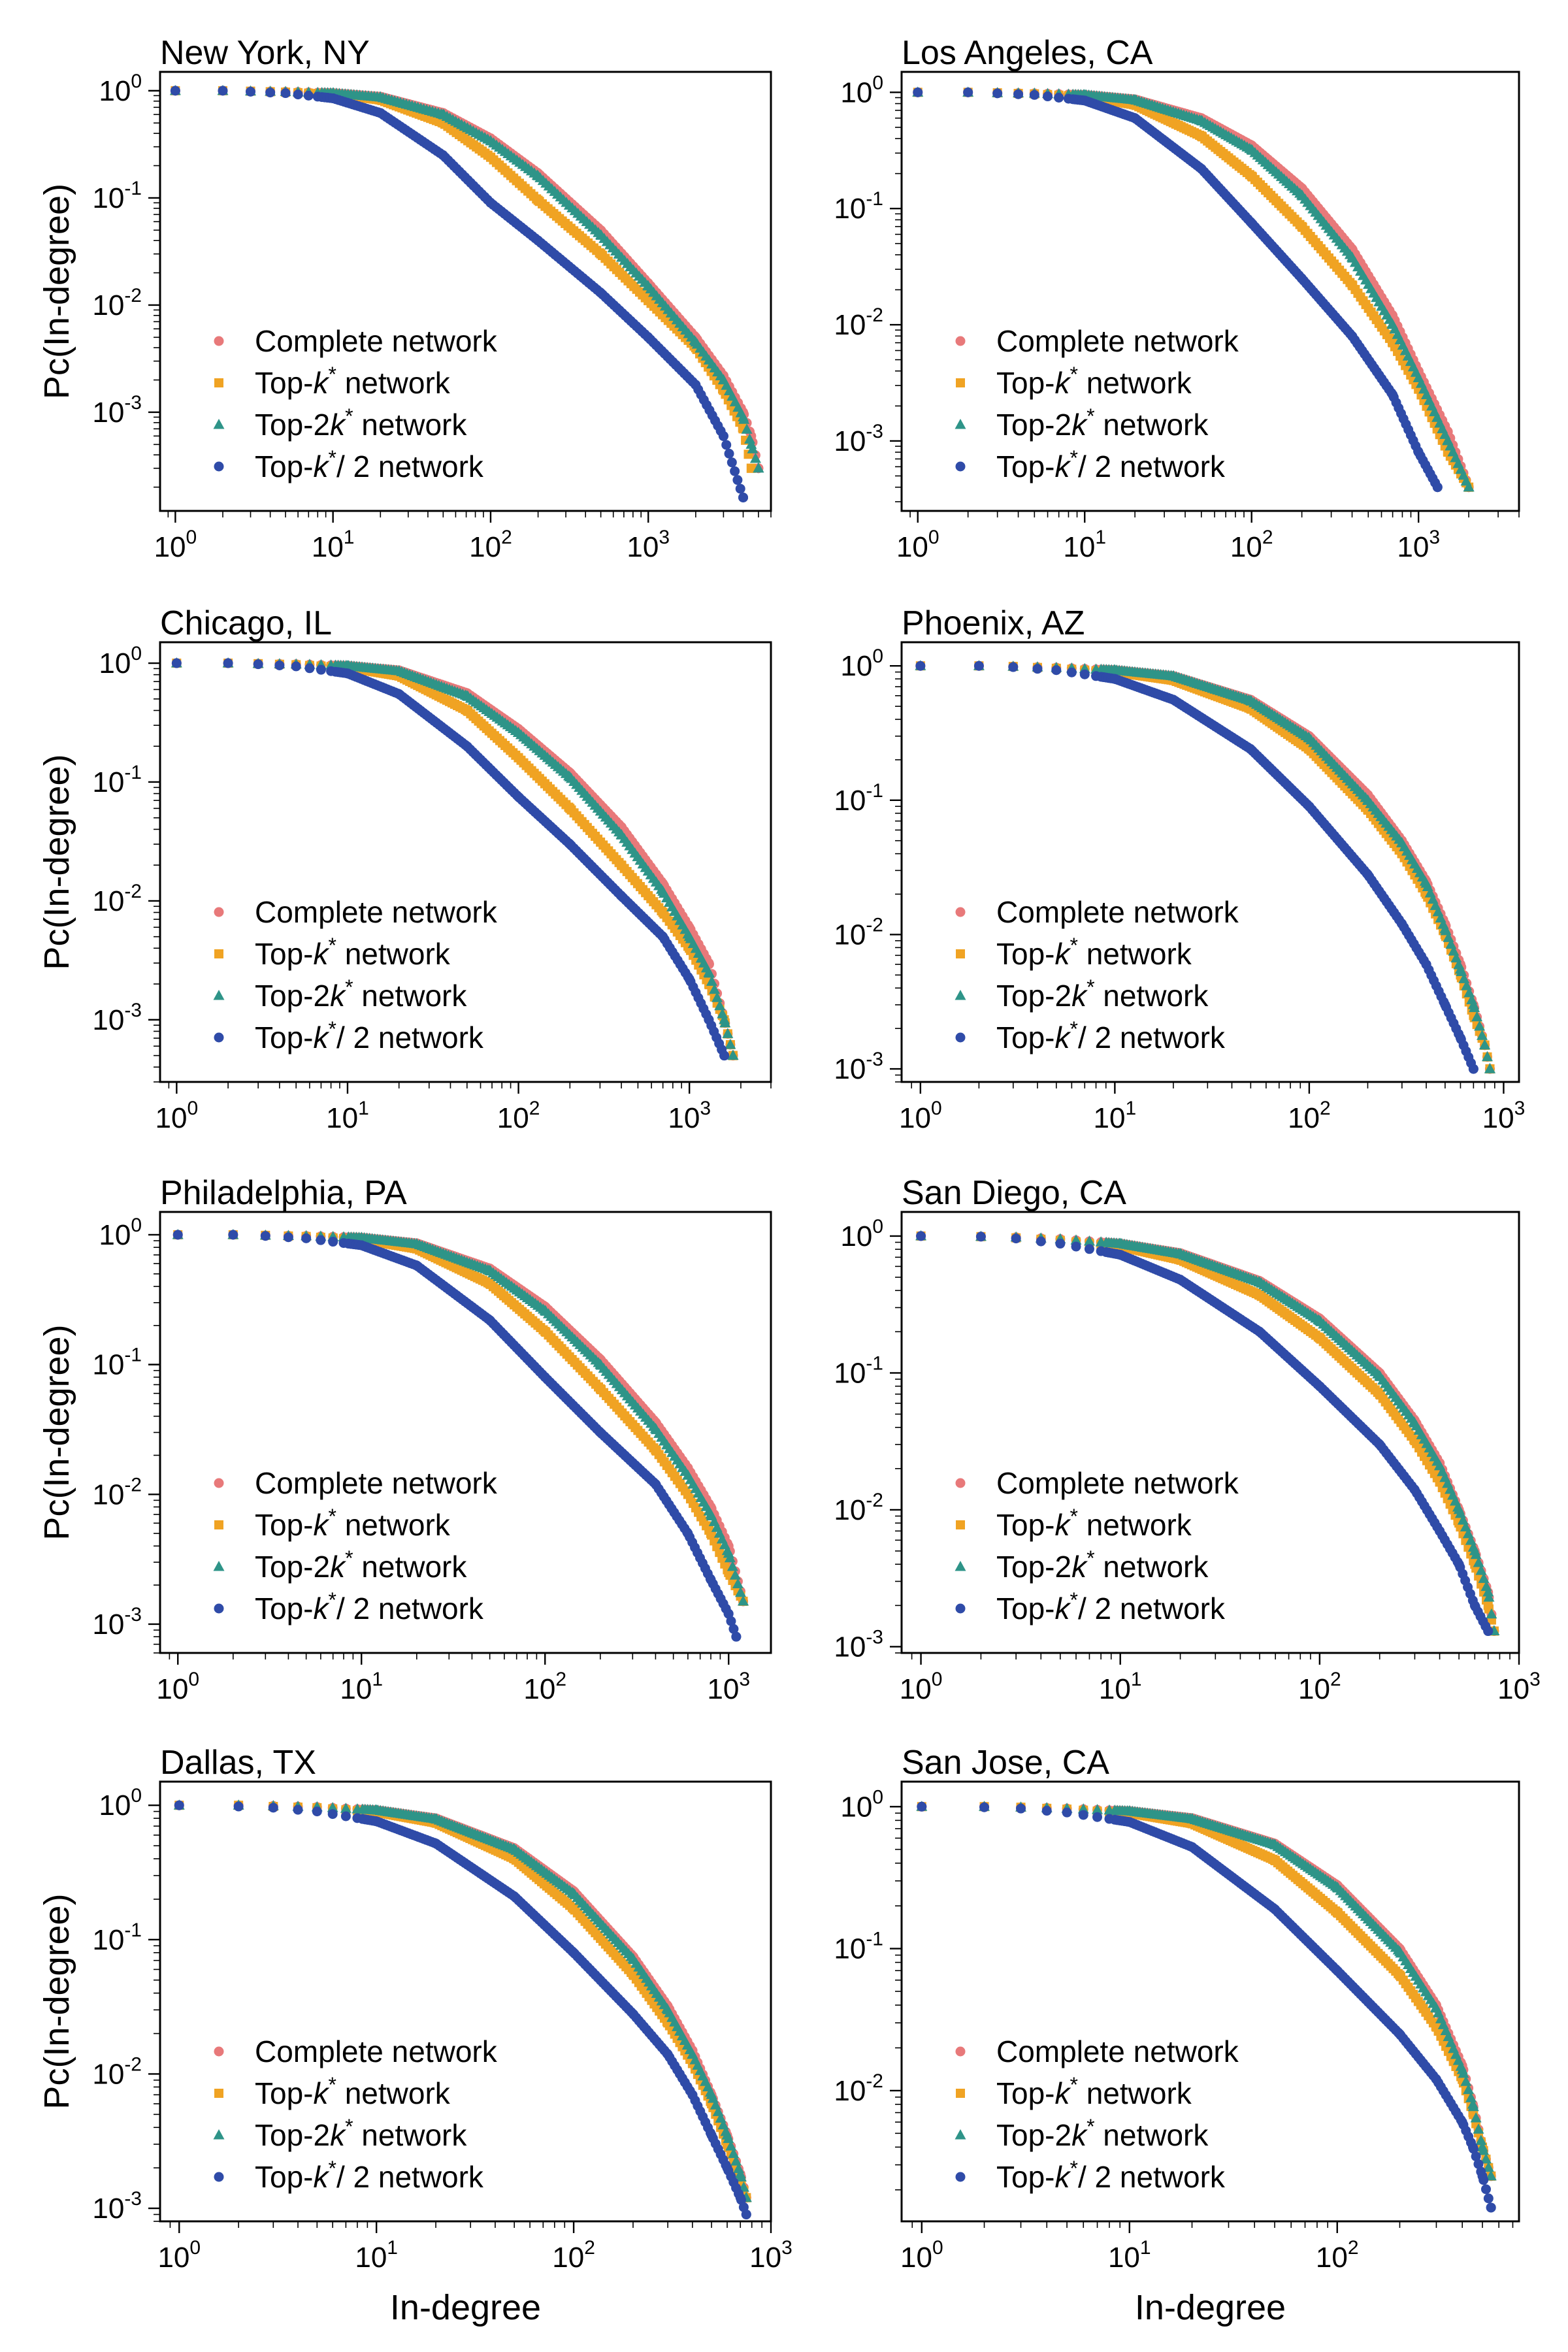 The image size is (1568, 2352). Describe the element at coordinates (993, 623) in the screenshot. I see `chart-title: Phoenix, AZ` at that location.